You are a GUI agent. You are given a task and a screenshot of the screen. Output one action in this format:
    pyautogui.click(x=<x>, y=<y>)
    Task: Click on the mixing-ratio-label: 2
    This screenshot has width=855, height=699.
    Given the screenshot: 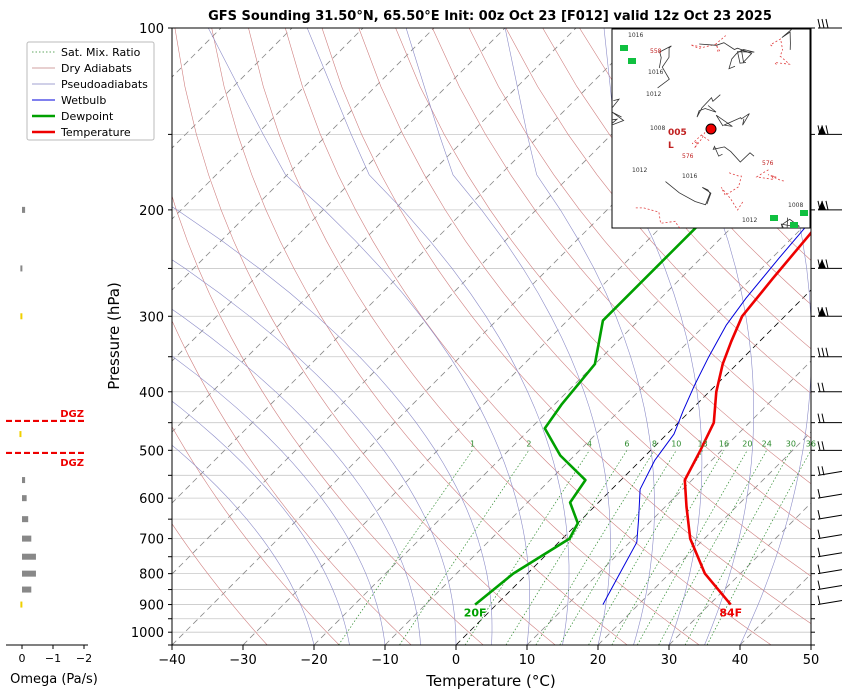 What is the action you would take?
    pyautogui.click(x=528, y=443)
    